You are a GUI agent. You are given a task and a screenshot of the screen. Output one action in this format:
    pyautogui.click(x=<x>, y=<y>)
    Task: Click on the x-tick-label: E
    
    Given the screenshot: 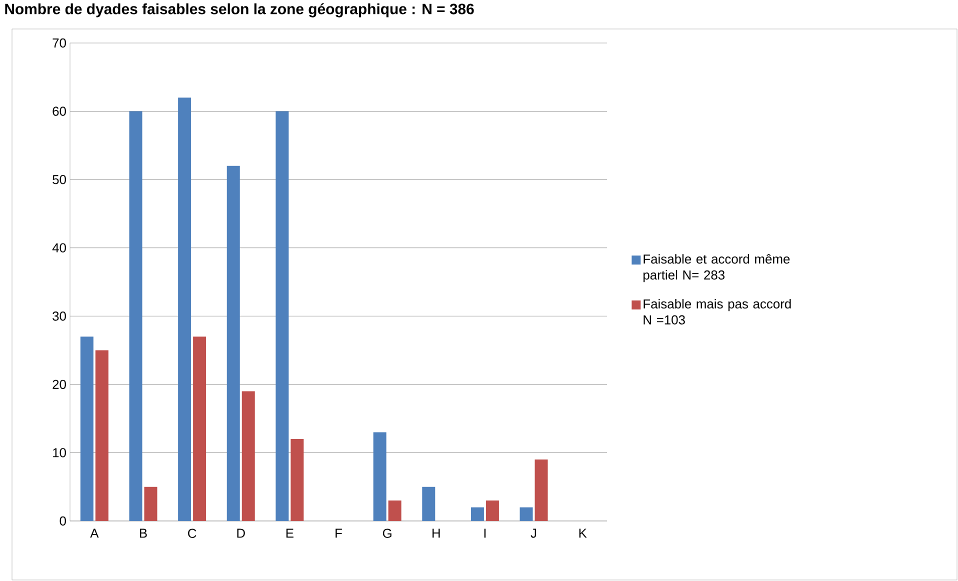 What is the action you would take?
    pyautogui.click(x=290, y=533)
    